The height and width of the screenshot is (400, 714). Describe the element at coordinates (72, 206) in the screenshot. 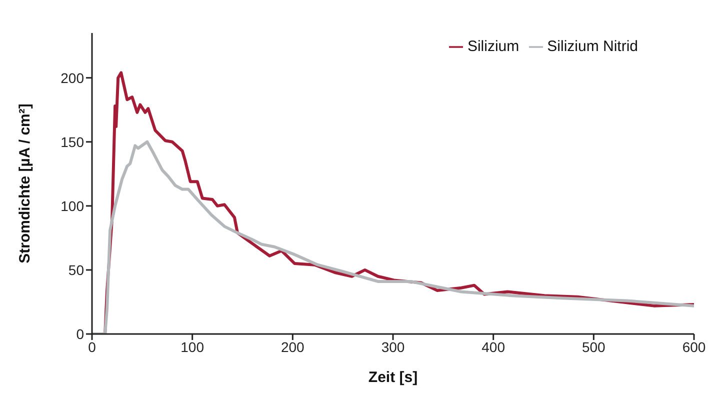

I see `y-tick-label: 100` at that location.